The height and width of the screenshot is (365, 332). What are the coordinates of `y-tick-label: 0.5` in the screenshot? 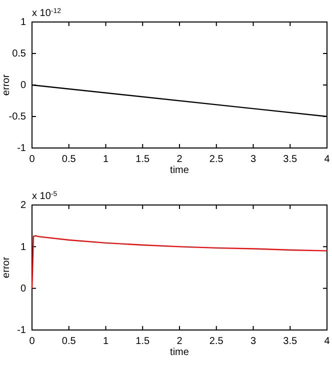 It's located at (19, 54).